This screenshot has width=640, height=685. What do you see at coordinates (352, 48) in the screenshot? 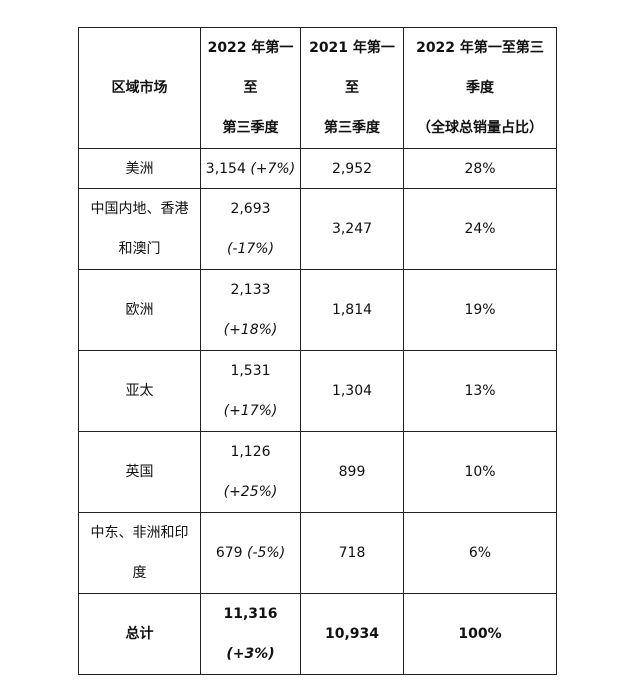
I see `header-ytd2021-line-1: 2021 年第一` at bounding box center [352, 48].